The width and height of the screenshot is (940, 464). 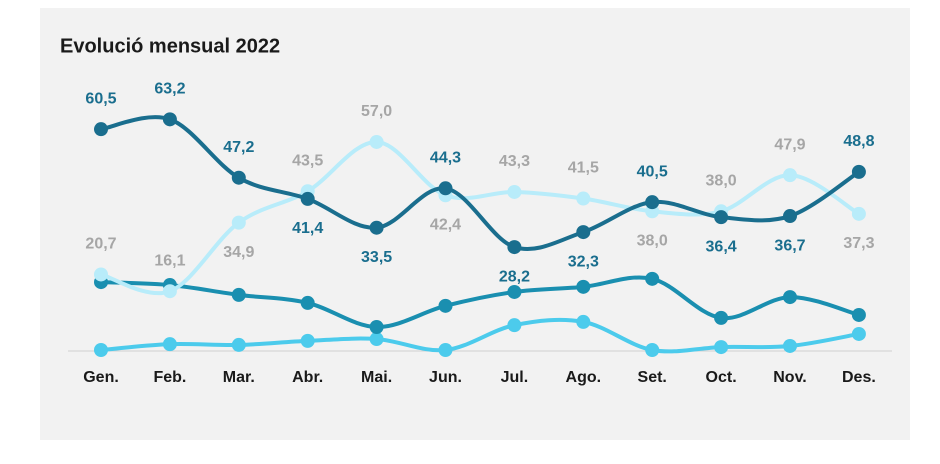 What do you see at coordinates (169, 377) in the screenshot?
I see `x-tick-label: Feb.` at bounding box center [169, 377].